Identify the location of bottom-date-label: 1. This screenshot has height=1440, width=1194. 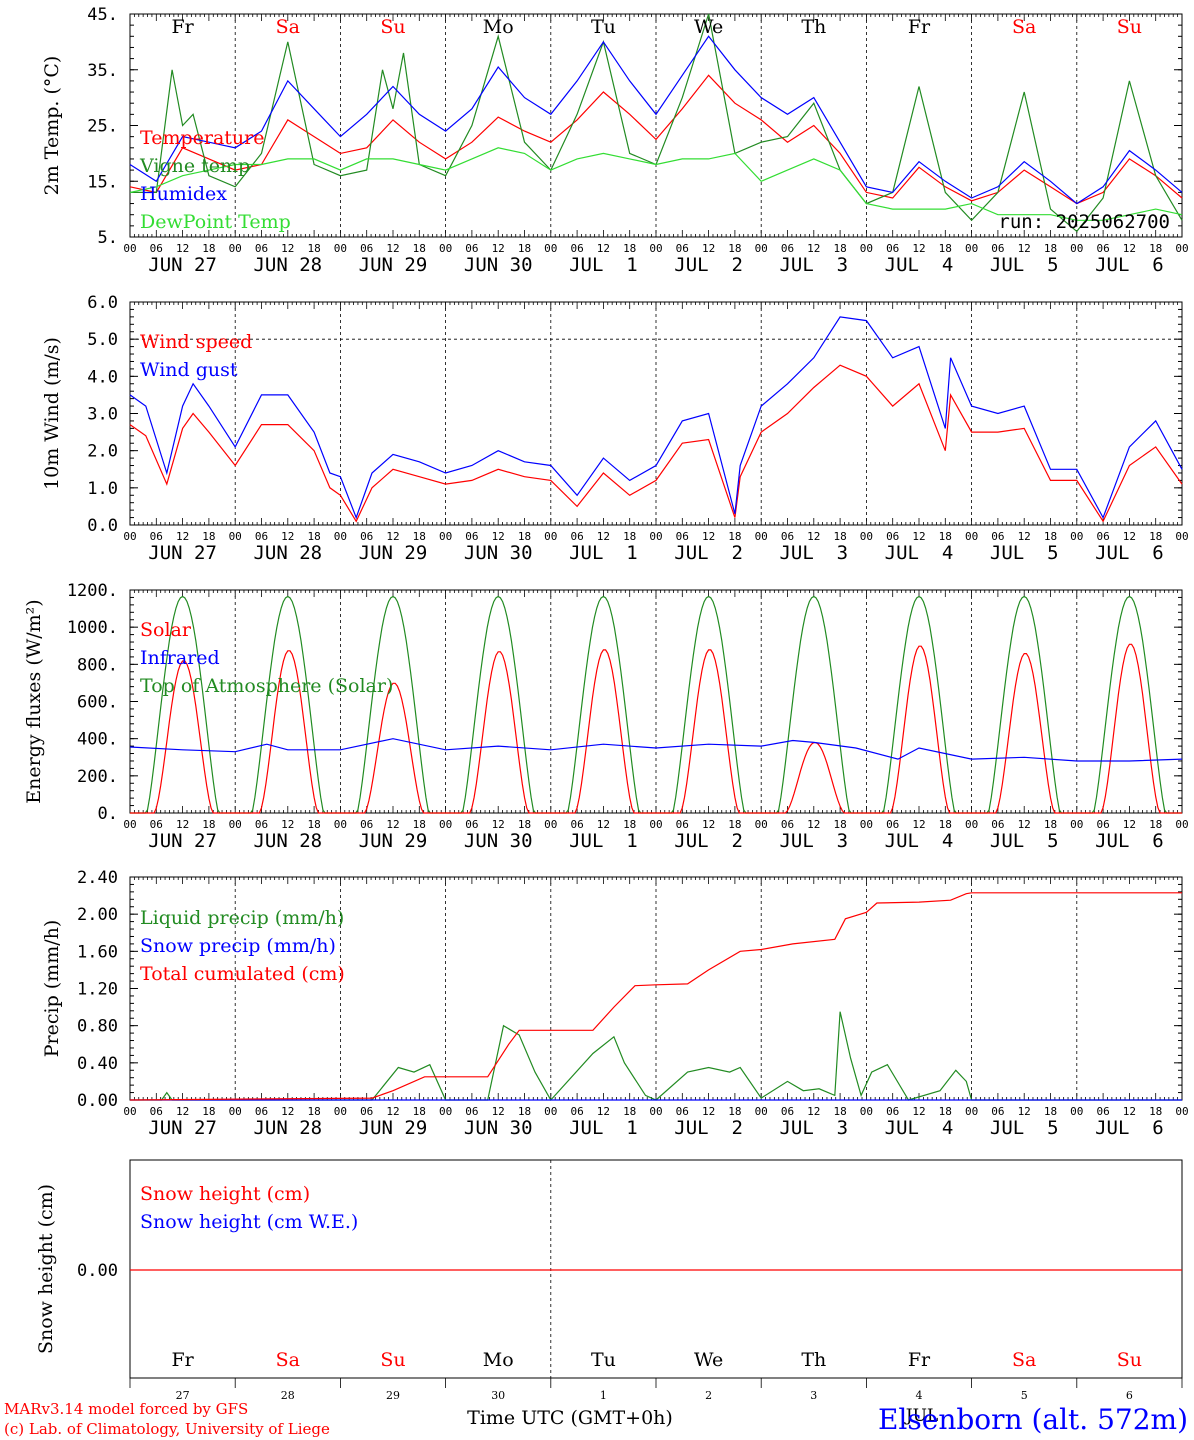
(603, 1395).